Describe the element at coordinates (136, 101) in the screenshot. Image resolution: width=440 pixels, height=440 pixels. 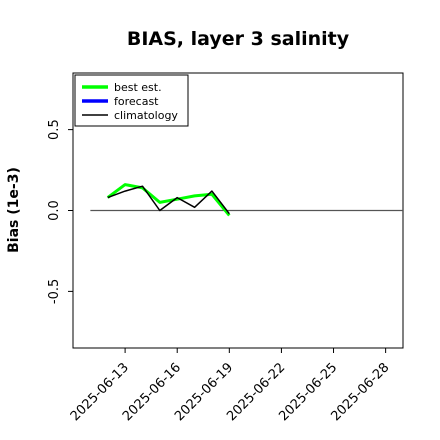
I see `legend-label: forecast` at that location.